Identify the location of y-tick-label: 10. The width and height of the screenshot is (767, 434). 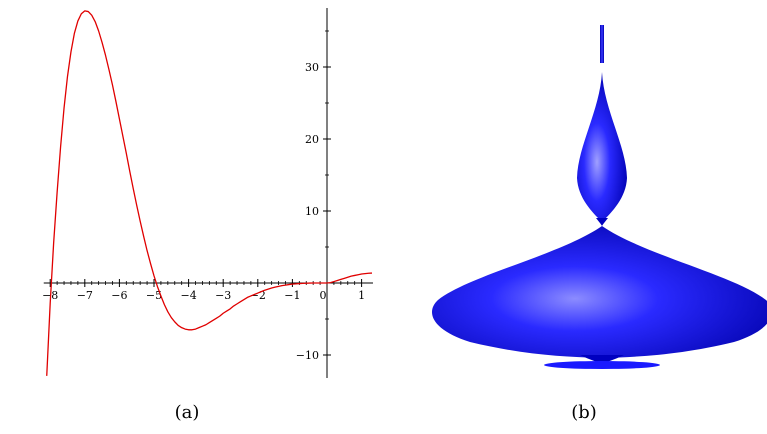
(312, 211).